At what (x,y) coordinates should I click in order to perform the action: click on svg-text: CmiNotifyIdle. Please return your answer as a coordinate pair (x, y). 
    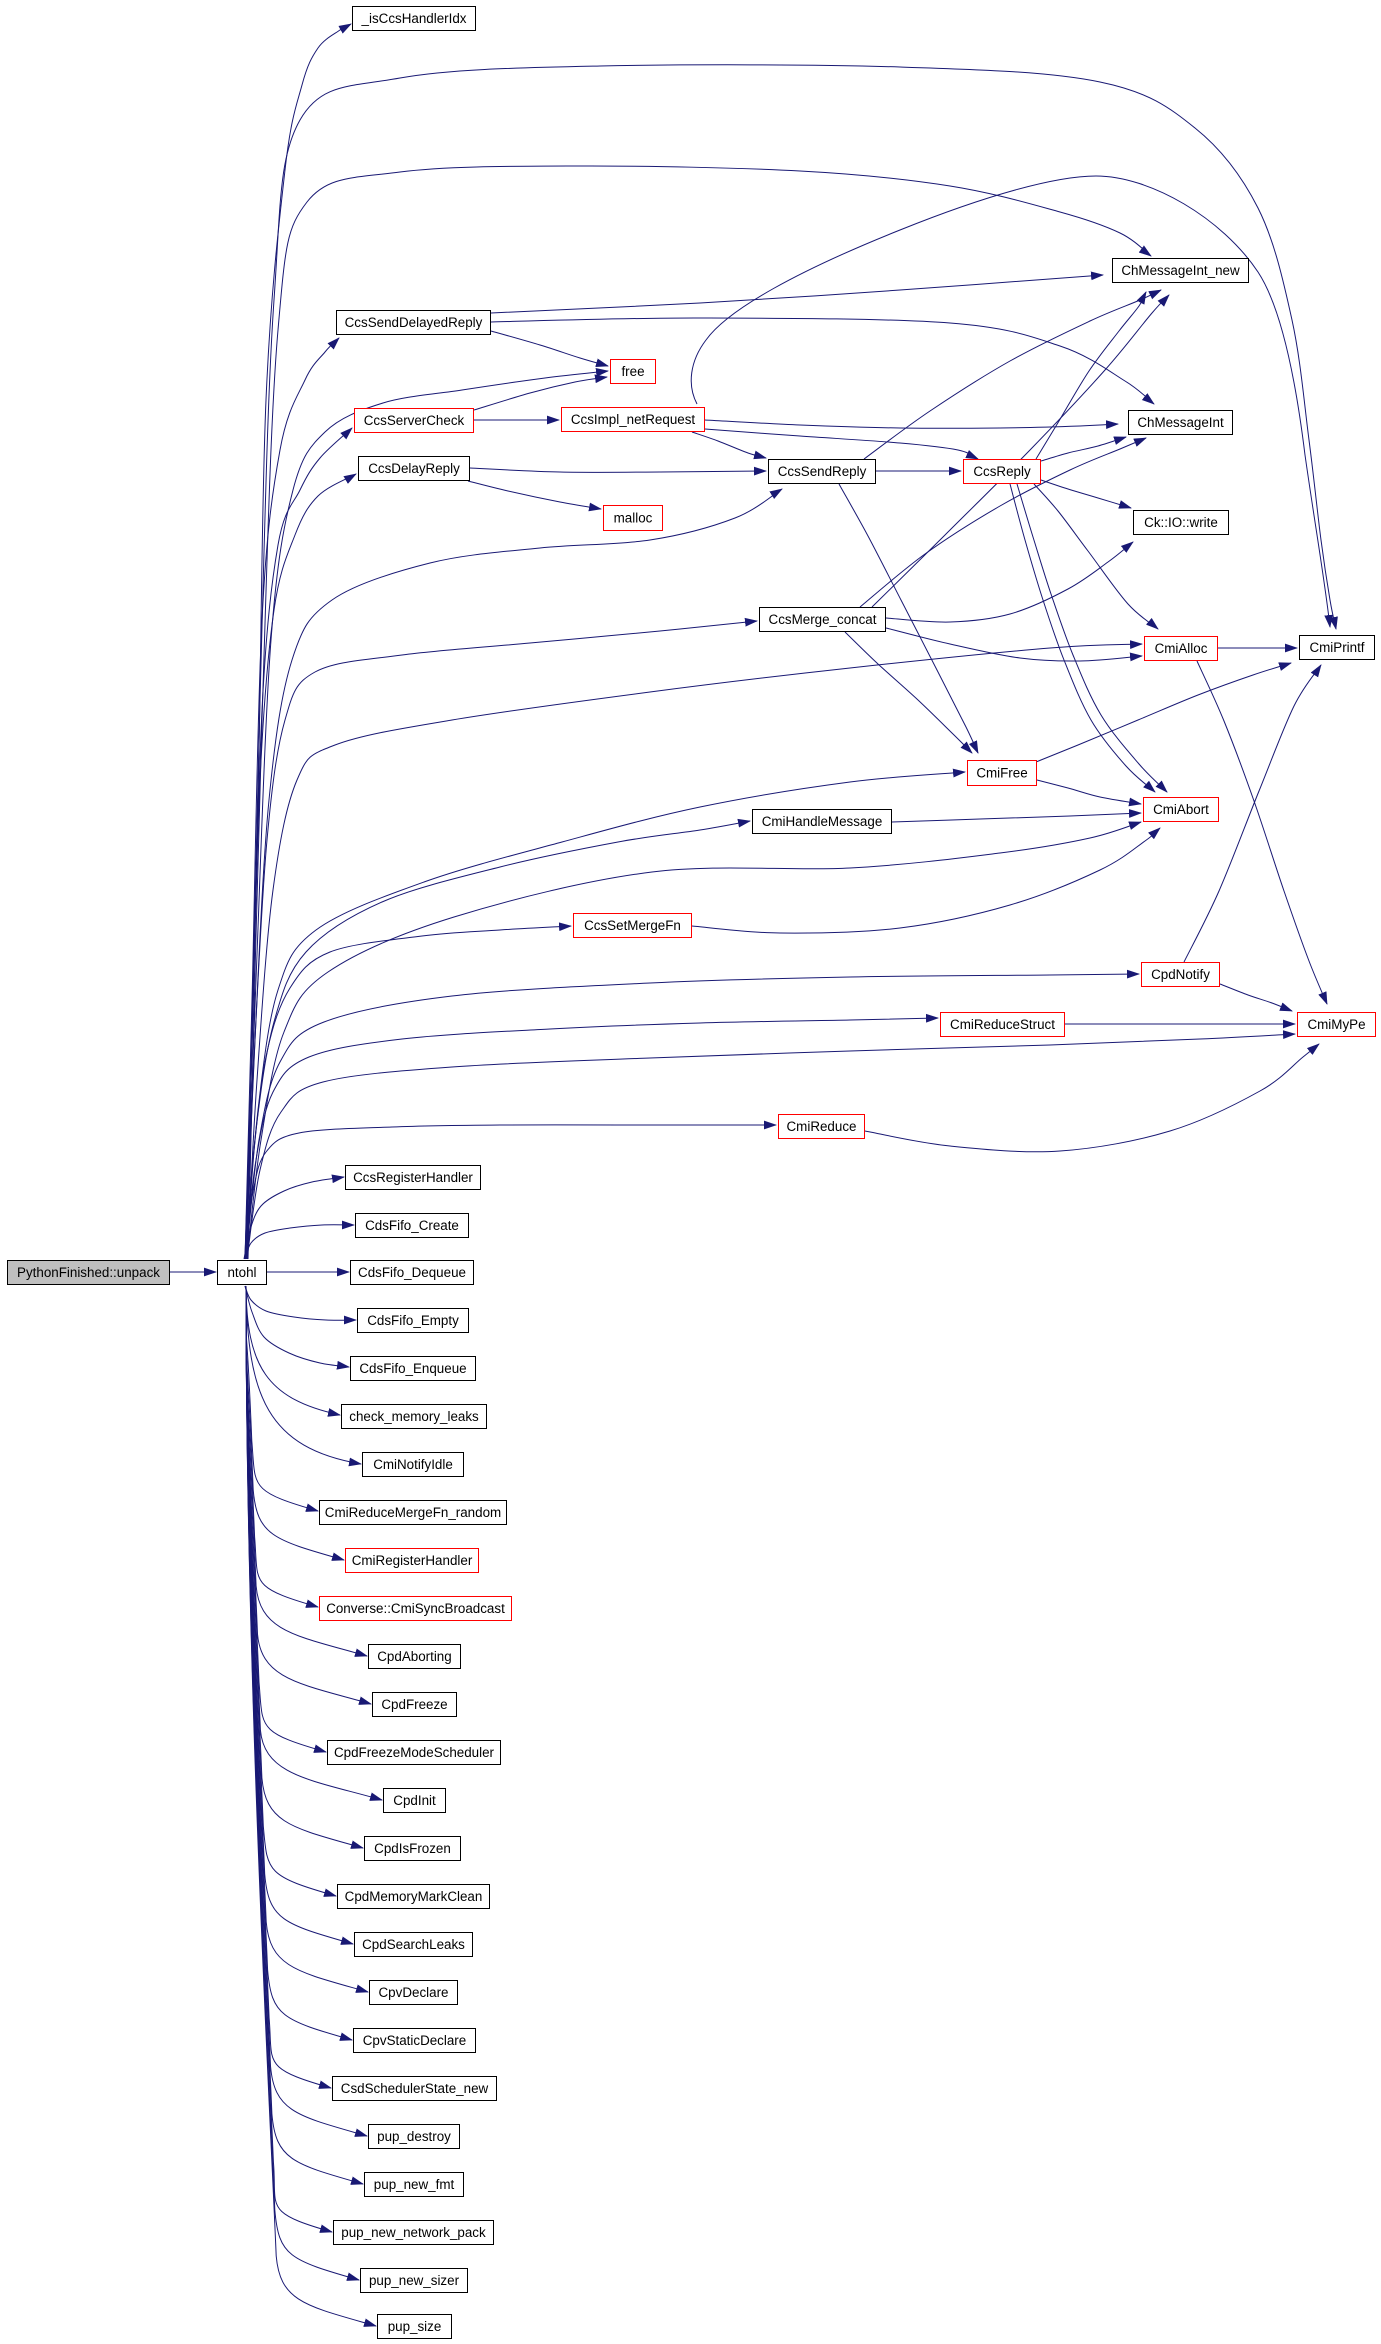
    Looking at the image, I should click on (413, 1464).